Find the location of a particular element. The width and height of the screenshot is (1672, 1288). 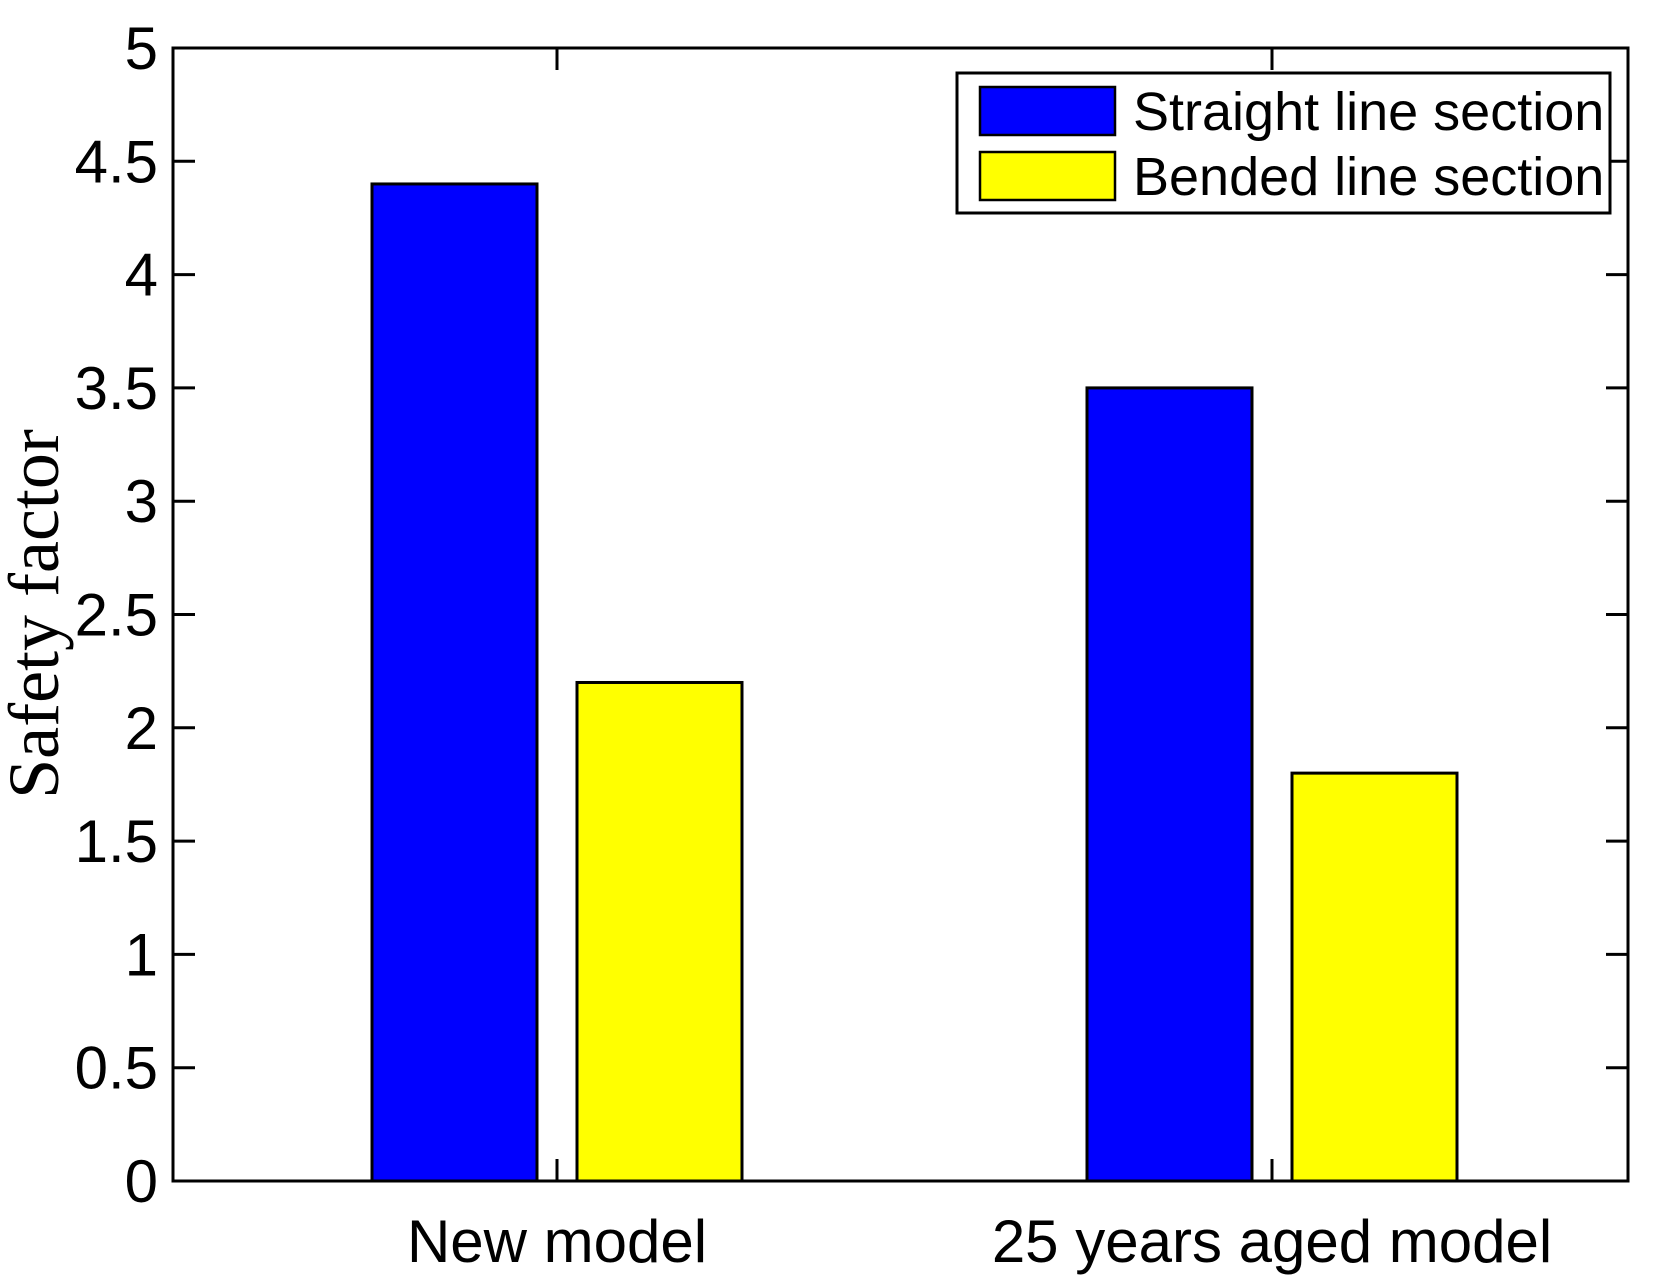

x-category-label-aged-model: 25 years aged model is located at coordinates (1272, 1241).